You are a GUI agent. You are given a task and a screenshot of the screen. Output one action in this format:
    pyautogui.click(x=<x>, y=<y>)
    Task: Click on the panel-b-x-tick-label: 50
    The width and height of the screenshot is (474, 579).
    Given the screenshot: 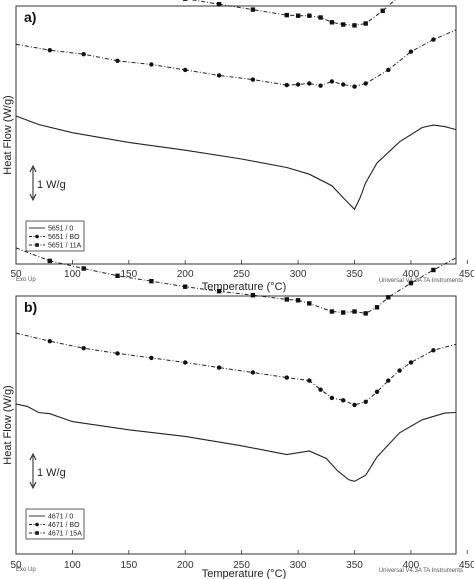 What is the action you would take?
    pyautogui.click(x=16, y=565)
    